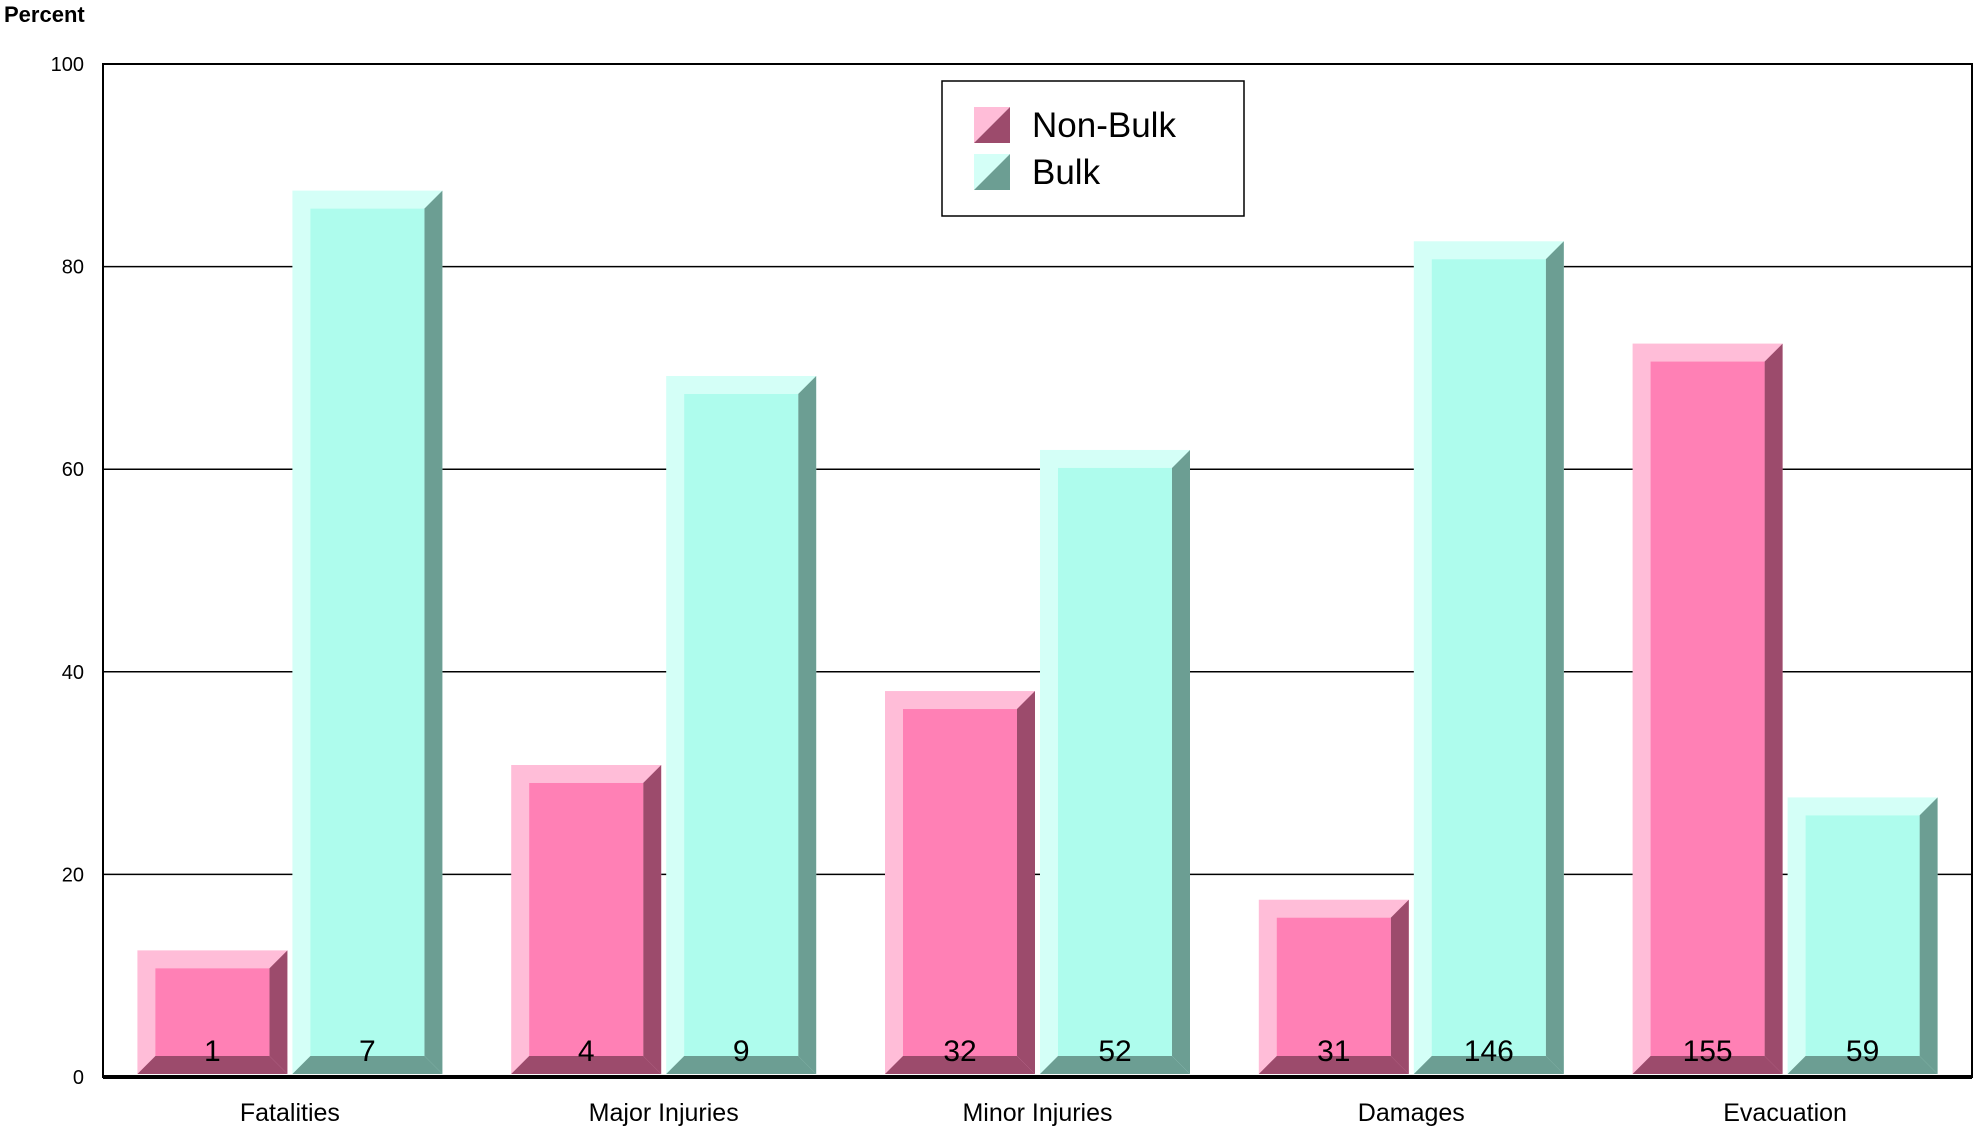 The width and height of the screenshot is (1976, 1133). Describe the element at coordinates (290, 1113) in the screenshot. I see `x-tick-label: Fatalities` at that location.